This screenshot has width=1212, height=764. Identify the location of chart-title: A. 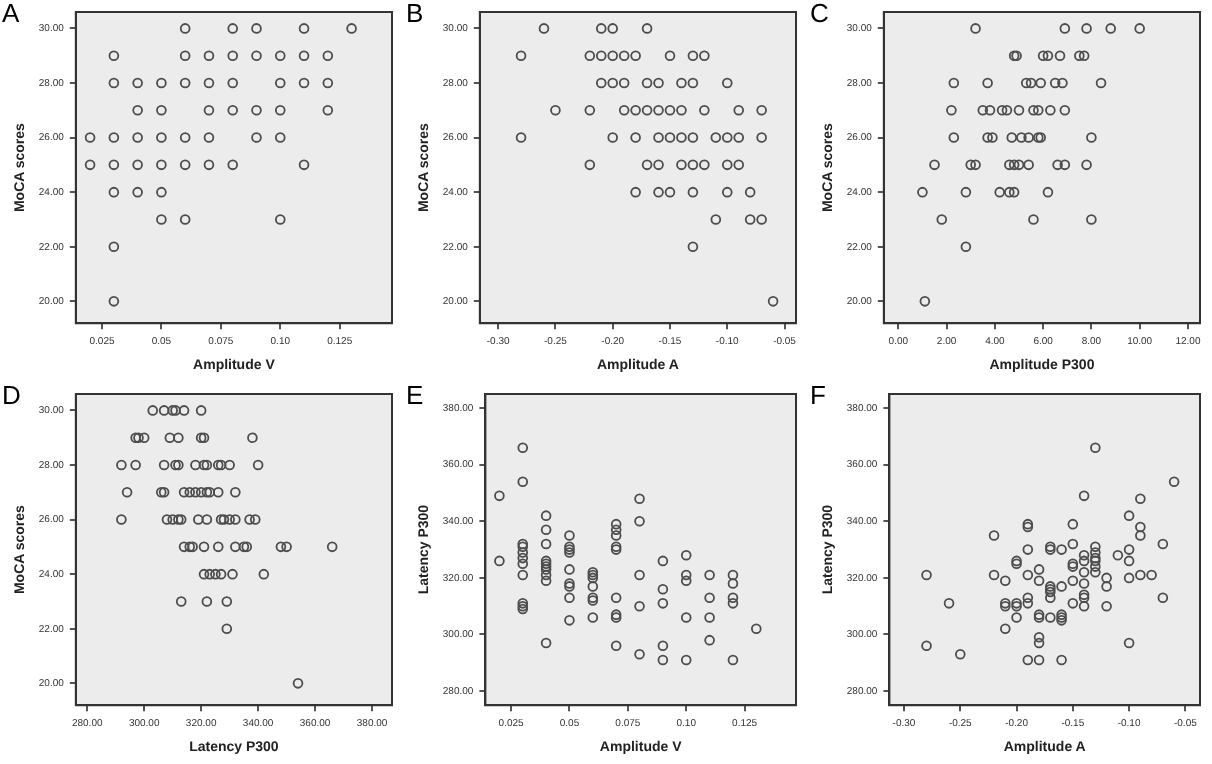
(11, 14).